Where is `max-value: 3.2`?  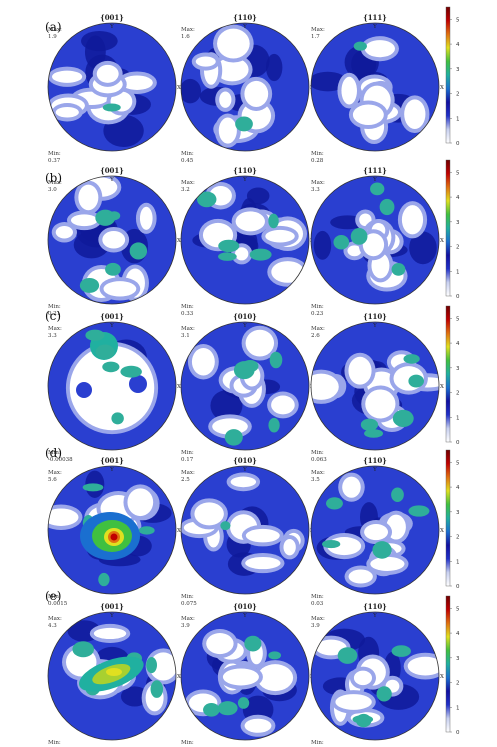
max-value: 3.2 is located at coordinates (185, 190).